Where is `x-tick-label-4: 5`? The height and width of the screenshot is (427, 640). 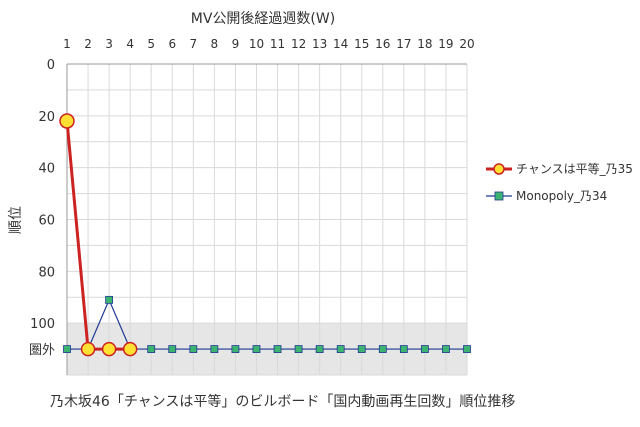
x-tick-label-4: 5 is located at coordinates (151, 44).